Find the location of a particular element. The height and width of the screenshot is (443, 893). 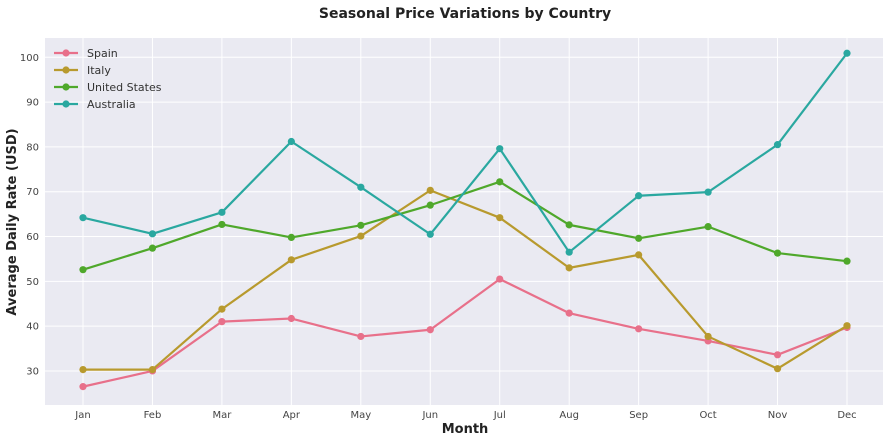

legend-item: Australia is located at coordinates (95, 104).